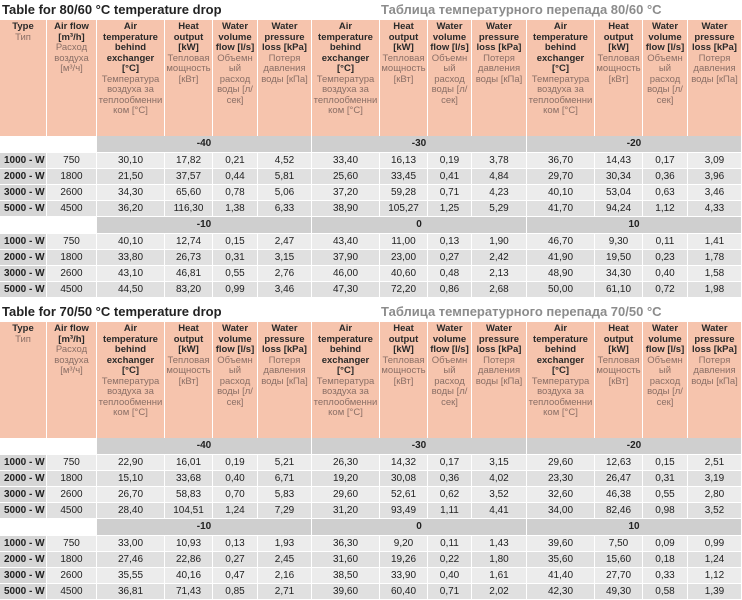 This screenshot has width=742, height=600. I want to click on value-cell: 2,76, so click(285, 274).